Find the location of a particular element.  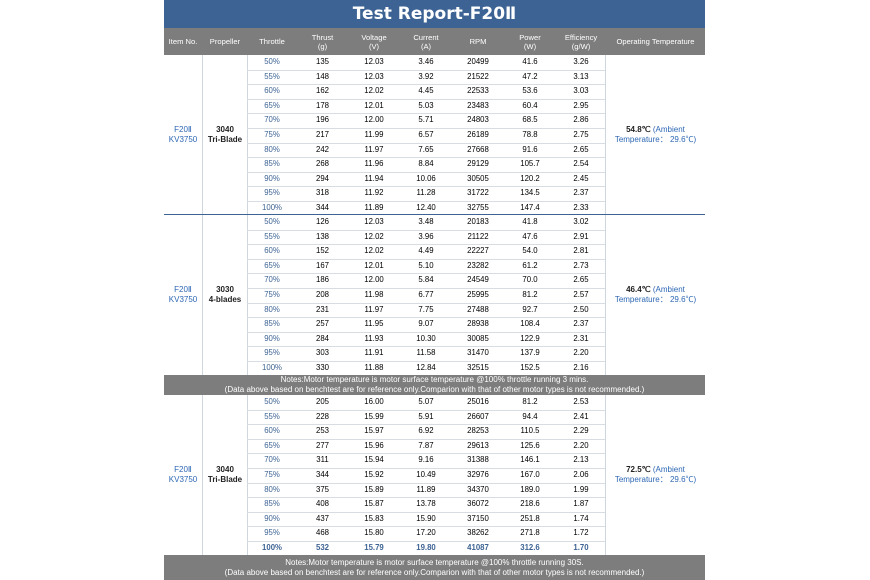

temperature-reading: 46.4℃ is located at coordinates (638, 290).